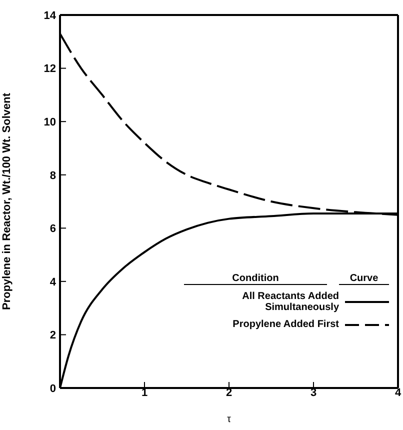 The width and height of the screenshot is (403, 430). What do you see at coordinates (53, 229) in the screenshot?
I see `y-tick-label: 6` at bounding box center [53, 229].